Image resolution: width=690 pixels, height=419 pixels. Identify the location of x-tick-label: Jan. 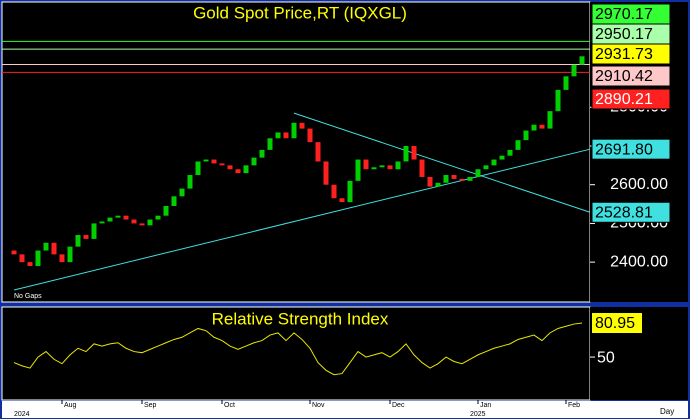
(485, 405).